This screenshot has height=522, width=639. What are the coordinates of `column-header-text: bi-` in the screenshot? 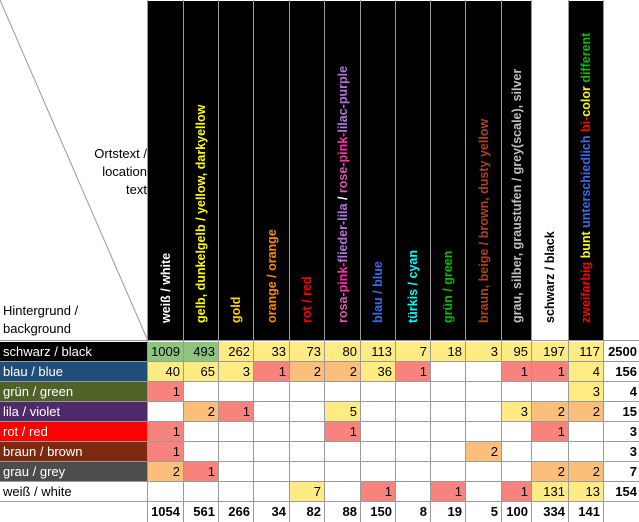 It's located at (586, 124).